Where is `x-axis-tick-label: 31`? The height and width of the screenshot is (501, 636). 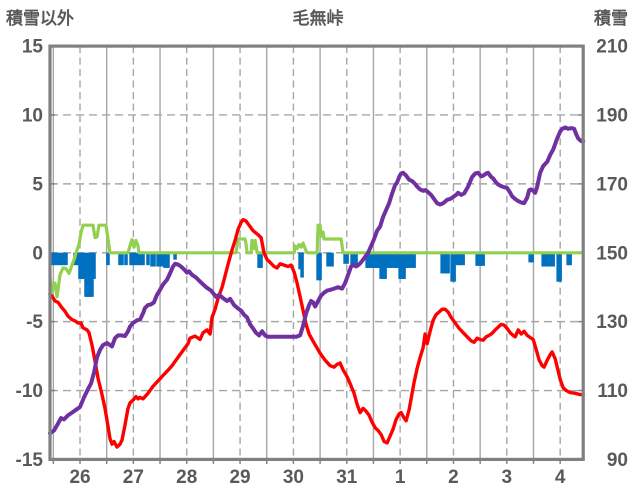
x-axis-tick-label: 31 is located at coordinates (347, 477).